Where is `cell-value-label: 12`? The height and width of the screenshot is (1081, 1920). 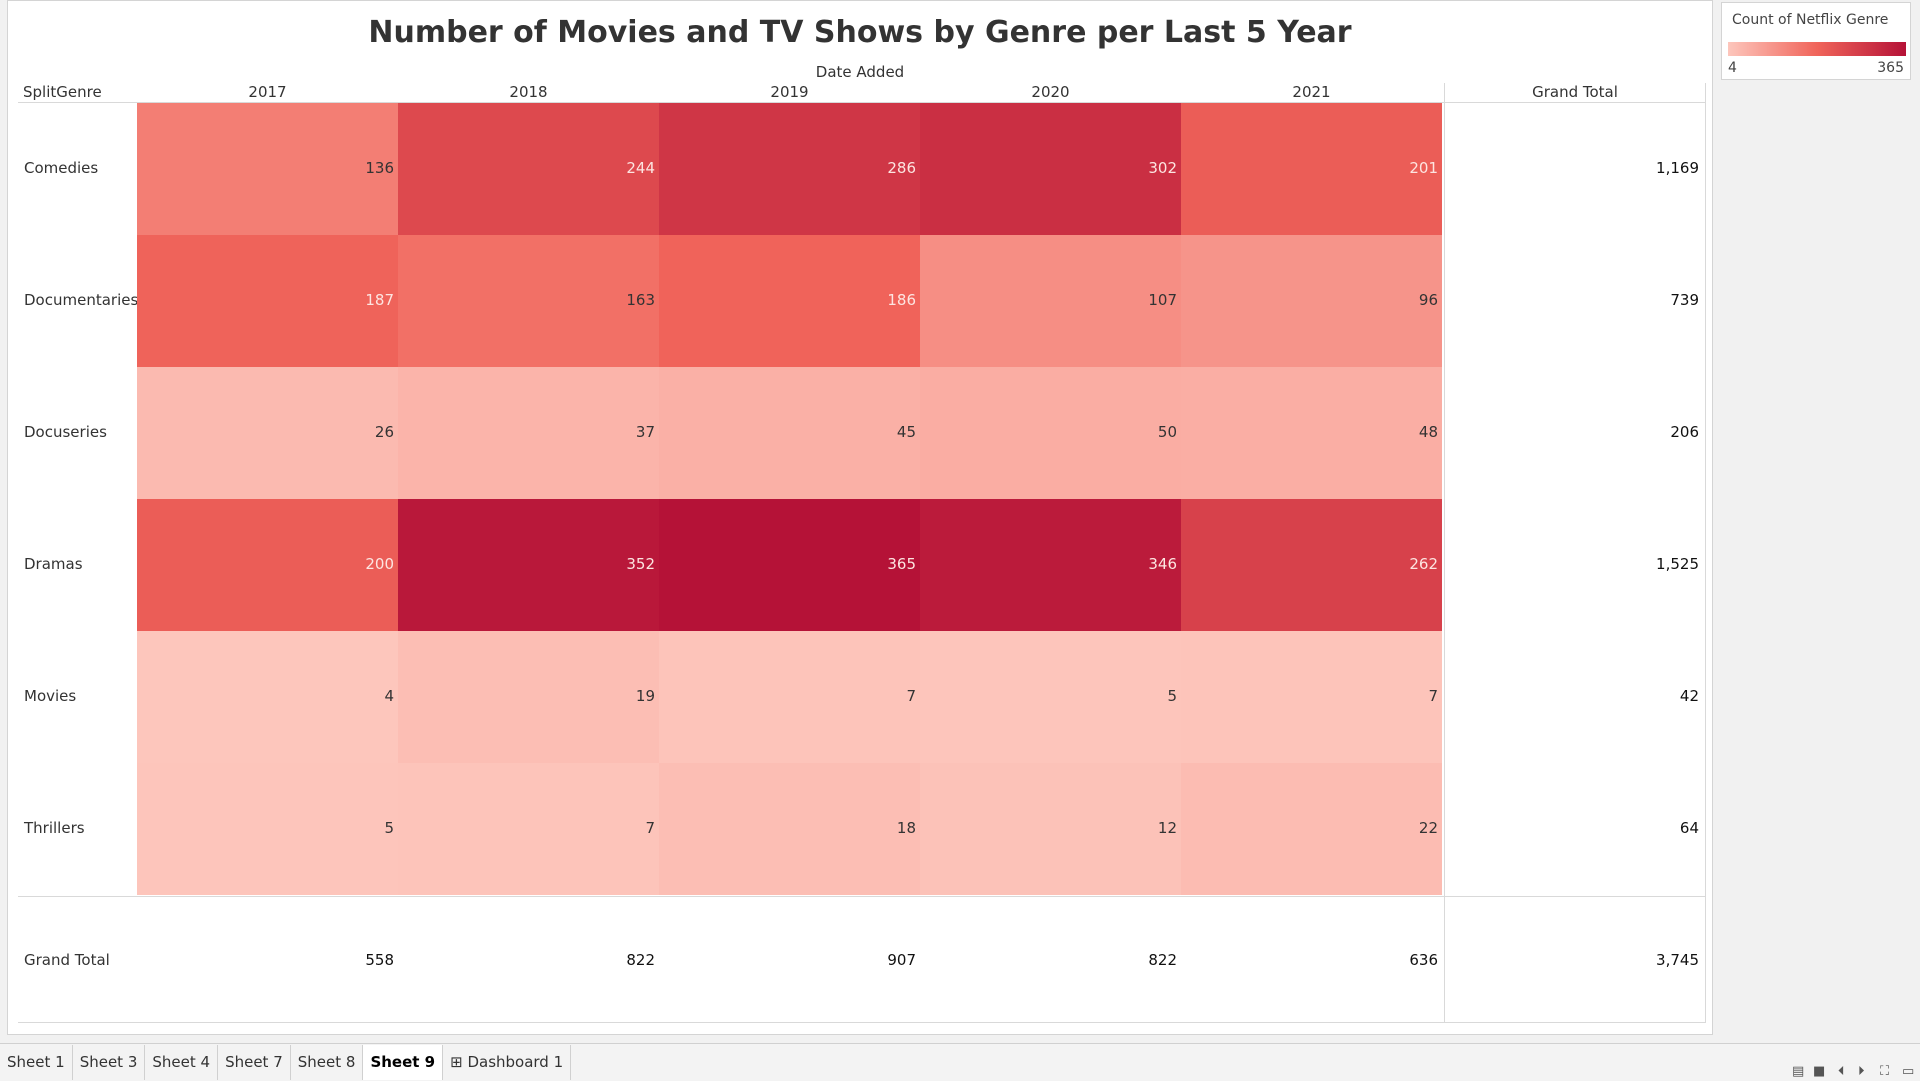 cell-value-label: 12 is located at coordinates (1167, 828).